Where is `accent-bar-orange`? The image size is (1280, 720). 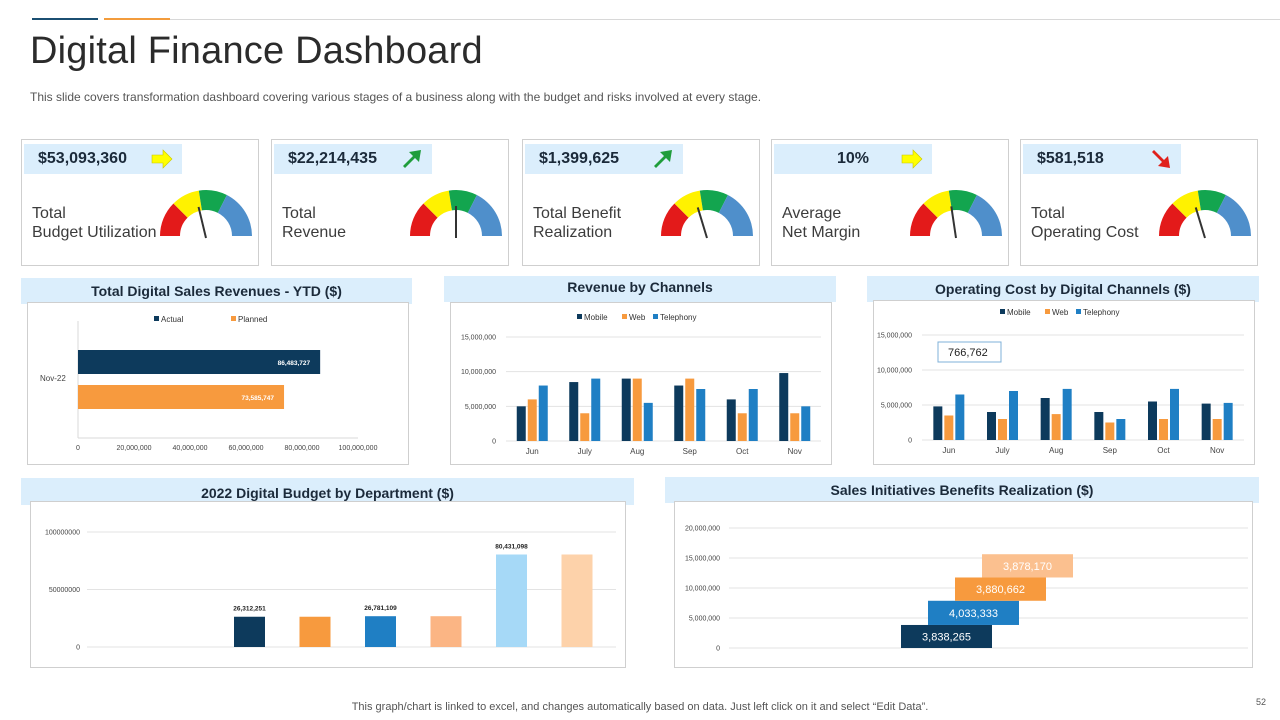 accent-bar-orange is located at coordinates (137, 19).